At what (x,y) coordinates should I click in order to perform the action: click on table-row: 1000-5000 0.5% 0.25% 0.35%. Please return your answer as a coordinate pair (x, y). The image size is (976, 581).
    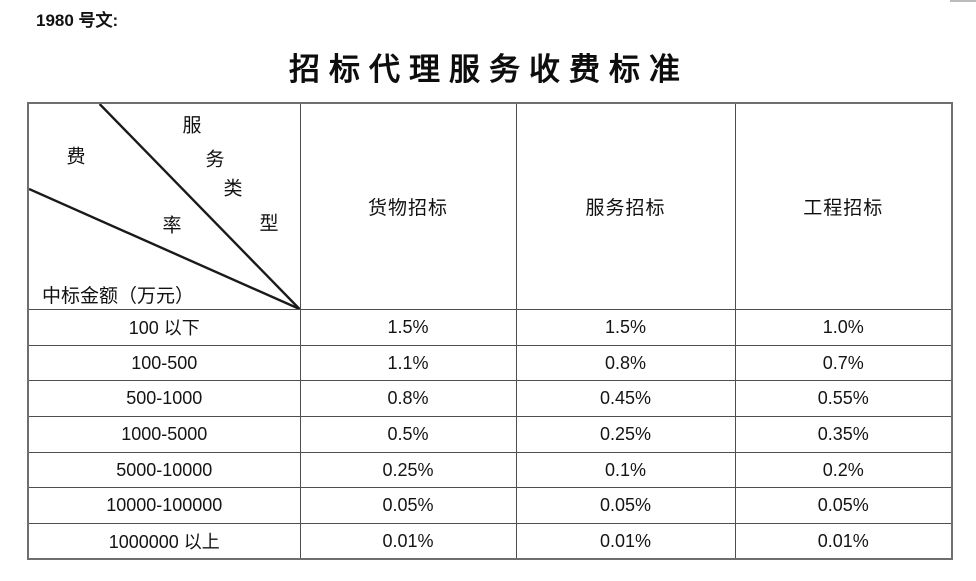
    Looking at the image, I should click on (490, 434).